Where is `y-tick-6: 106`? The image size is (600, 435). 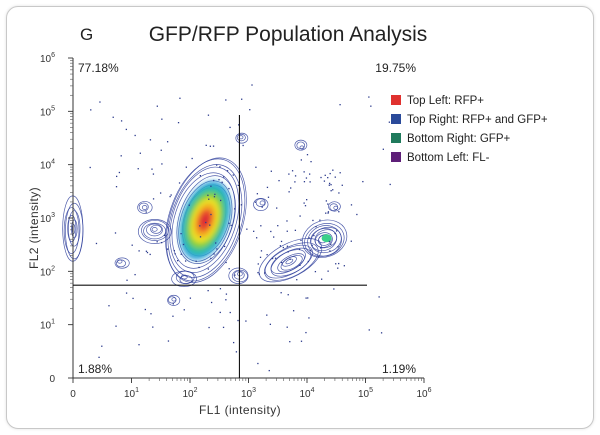
y-tick-6: 106 is located at coordinates (56, 58).